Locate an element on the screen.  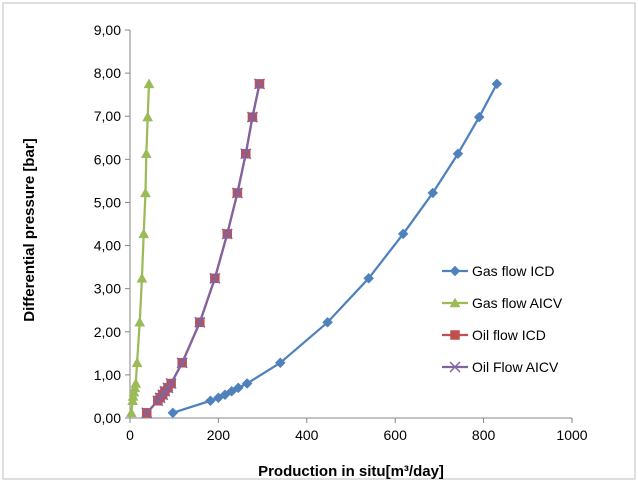
legend-item: Oil flow ICD is located at coordinates (494, 335).